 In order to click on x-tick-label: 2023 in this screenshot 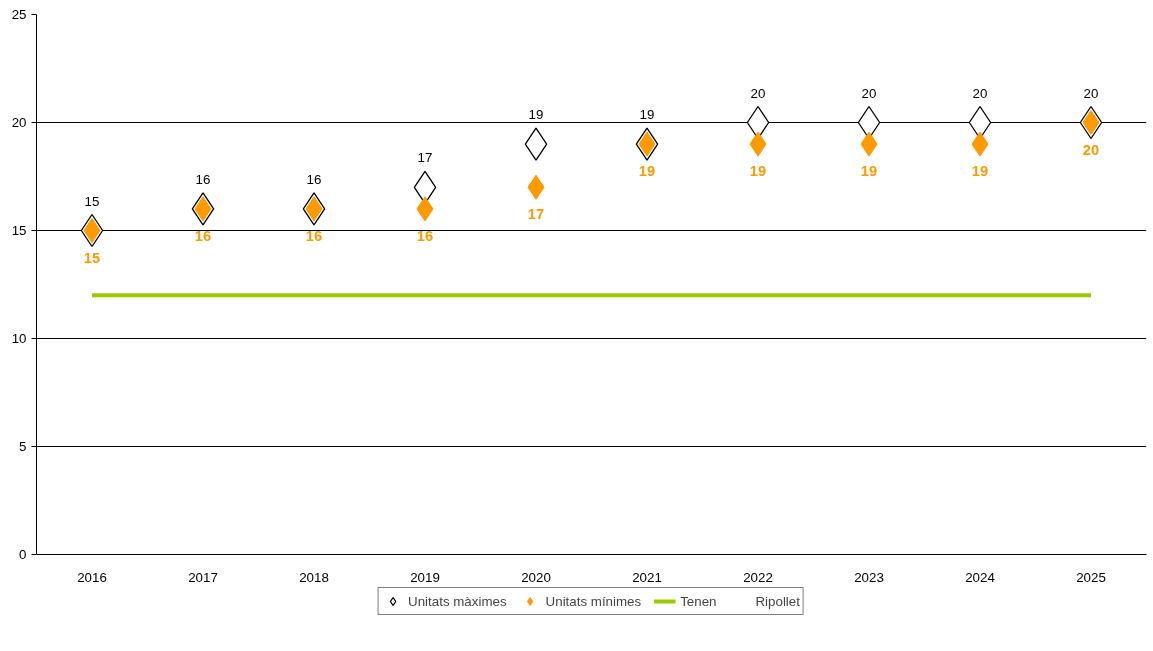, I will do `click(869, 577)`.